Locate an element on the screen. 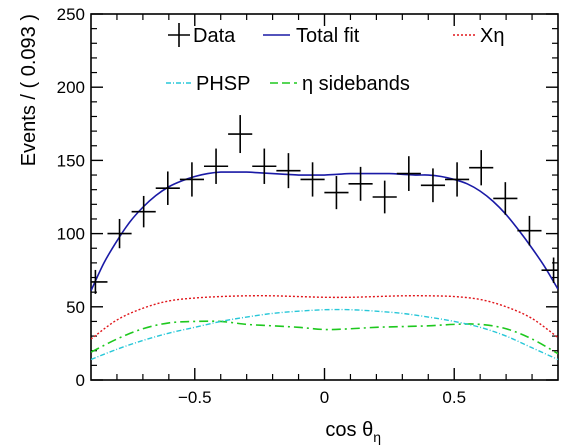 This screenshot has height=448, width=566. legend-entry-total-fit: Total fit is located at coordinates (311, 36).